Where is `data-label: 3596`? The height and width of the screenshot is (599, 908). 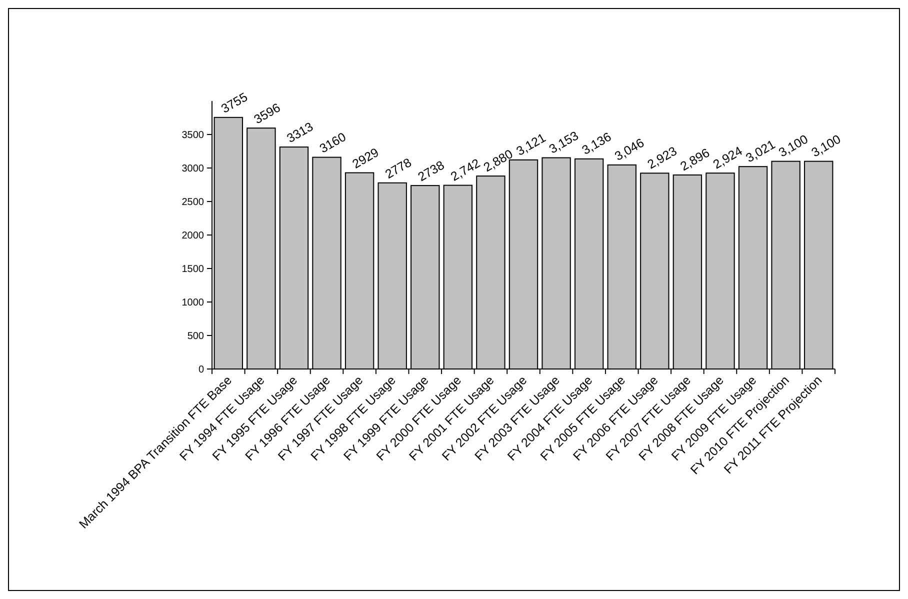 data-label: 3596 is located at coordinates (267, 113).